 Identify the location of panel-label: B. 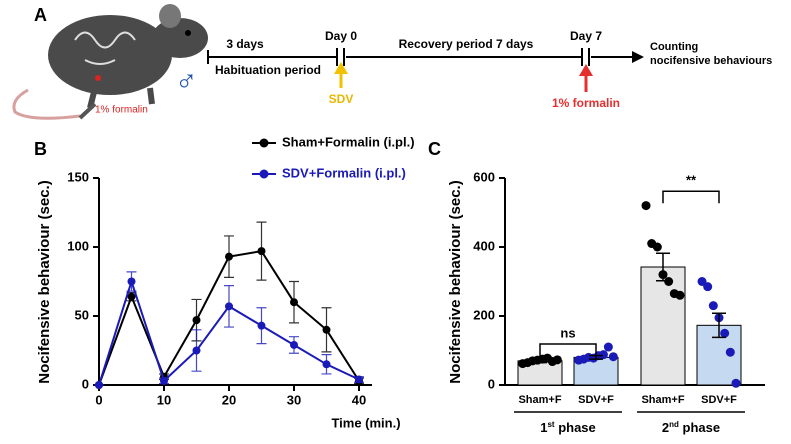
(40, 149).